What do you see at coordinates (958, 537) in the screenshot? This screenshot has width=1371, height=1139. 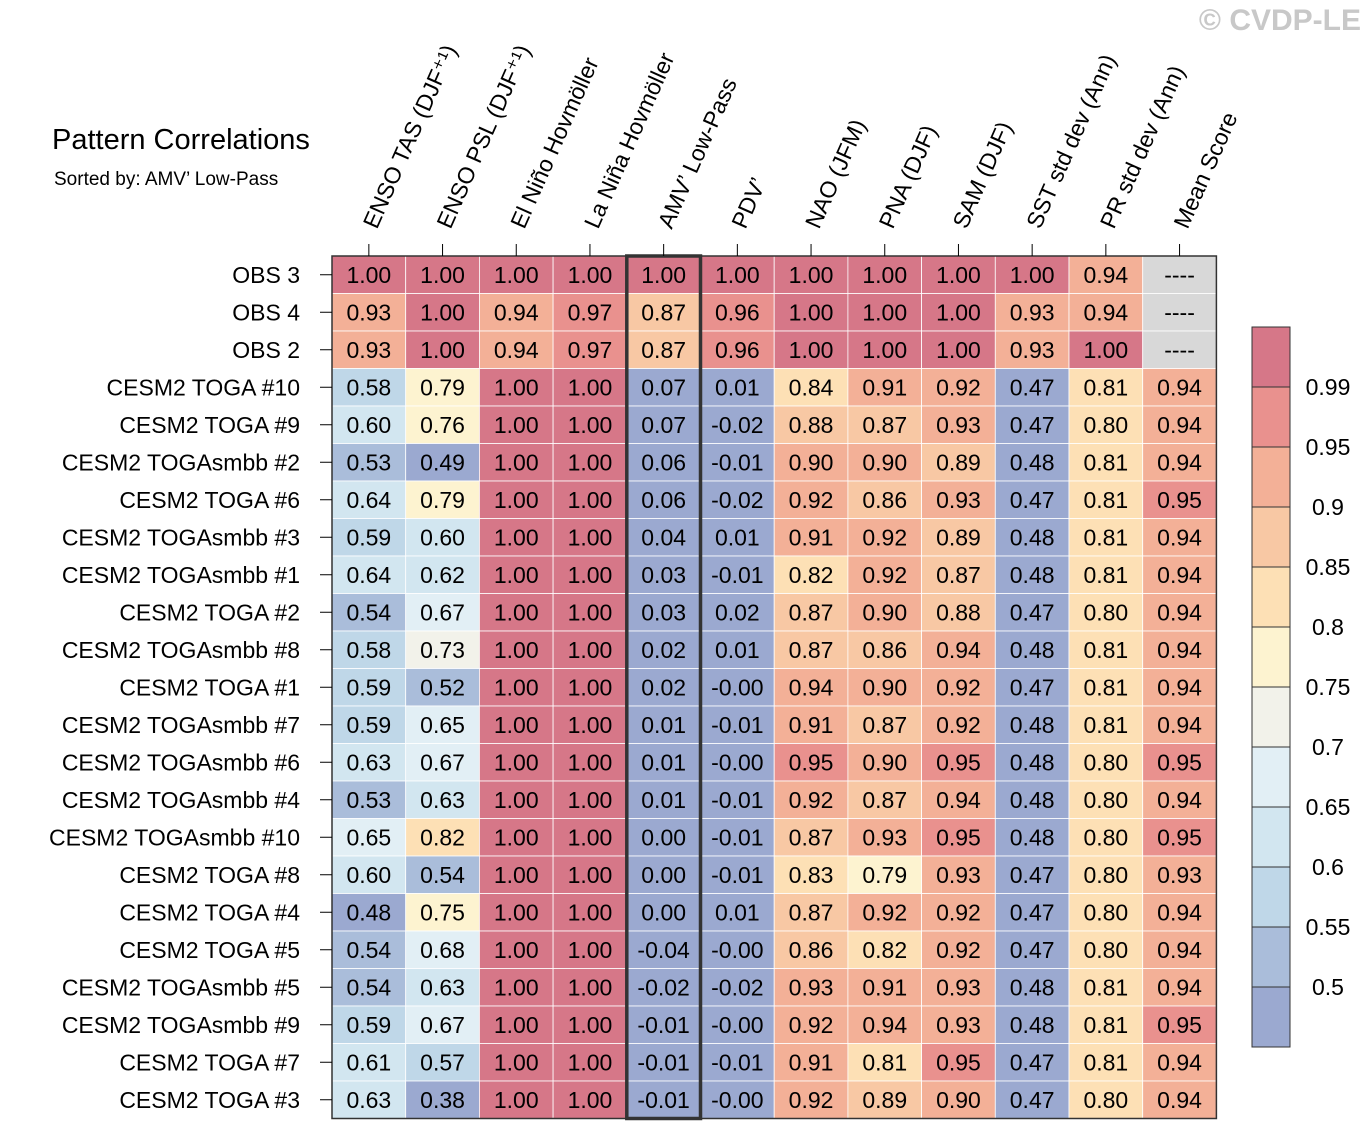 I see `cell-value-label: 0.89` at bounding box center [958, 537].